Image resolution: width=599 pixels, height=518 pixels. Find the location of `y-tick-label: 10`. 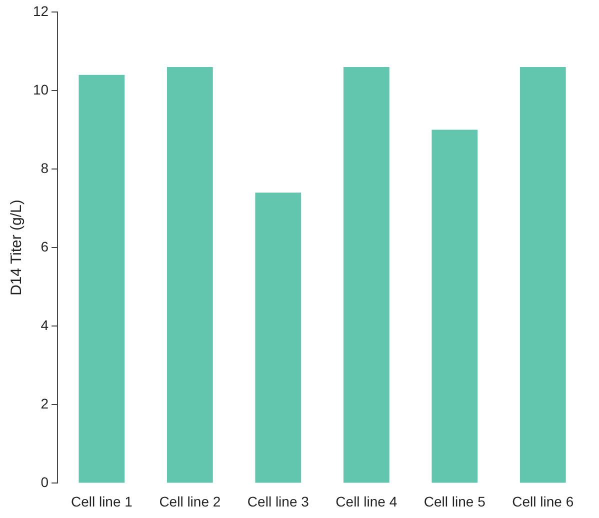

y-tick-label: 10 is located at coordinates (40, 89).